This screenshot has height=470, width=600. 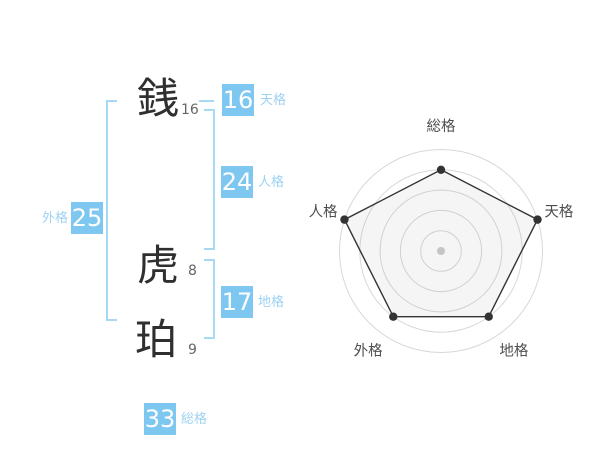 I want to click on stroke-count-2: 8, so click(x=192, y=271).